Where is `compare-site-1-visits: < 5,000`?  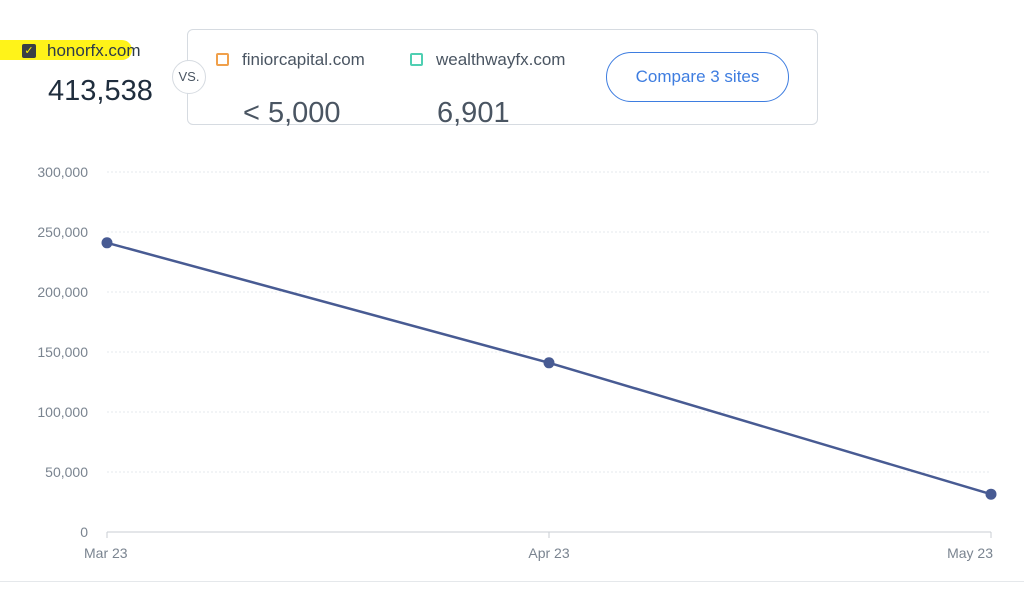
compare-site-1-visits: < 5,000 is located at coordinates (292, 113).